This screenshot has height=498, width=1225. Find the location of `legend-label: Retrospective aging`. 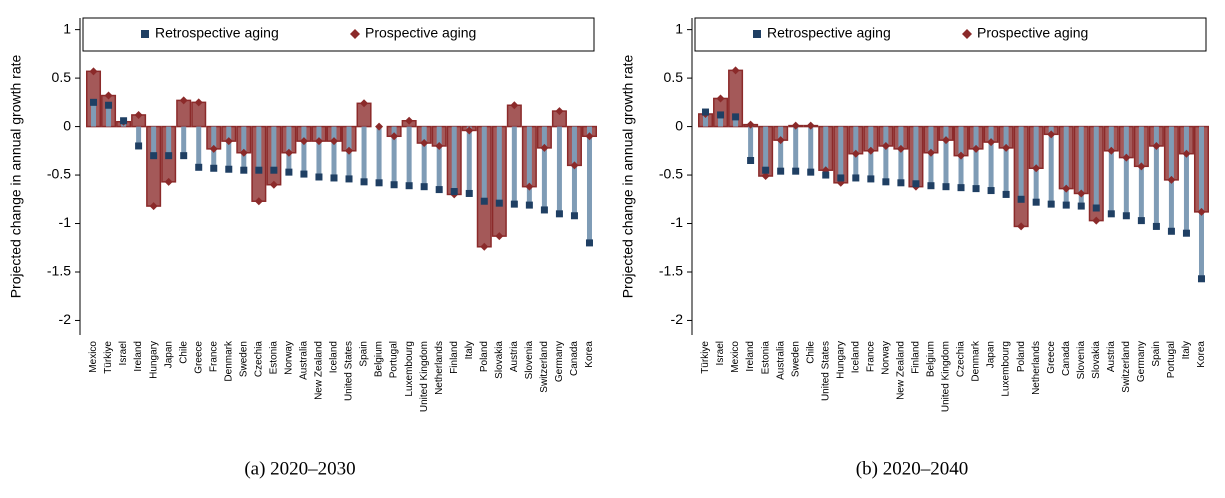

legend-label: Retrospective aging is located at coordinates (829, 33).